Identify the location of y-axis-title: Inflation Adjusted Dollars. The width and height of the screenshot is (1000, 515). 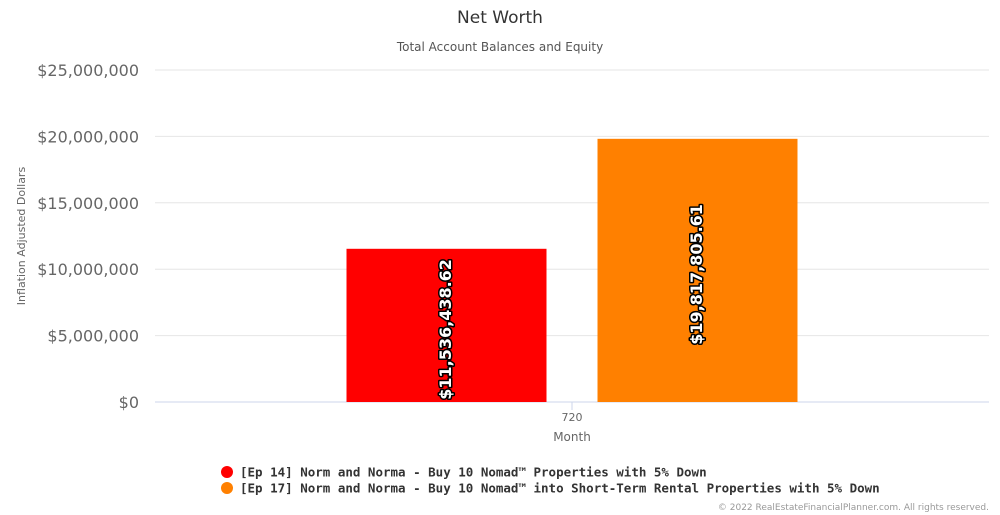
(21, 236).